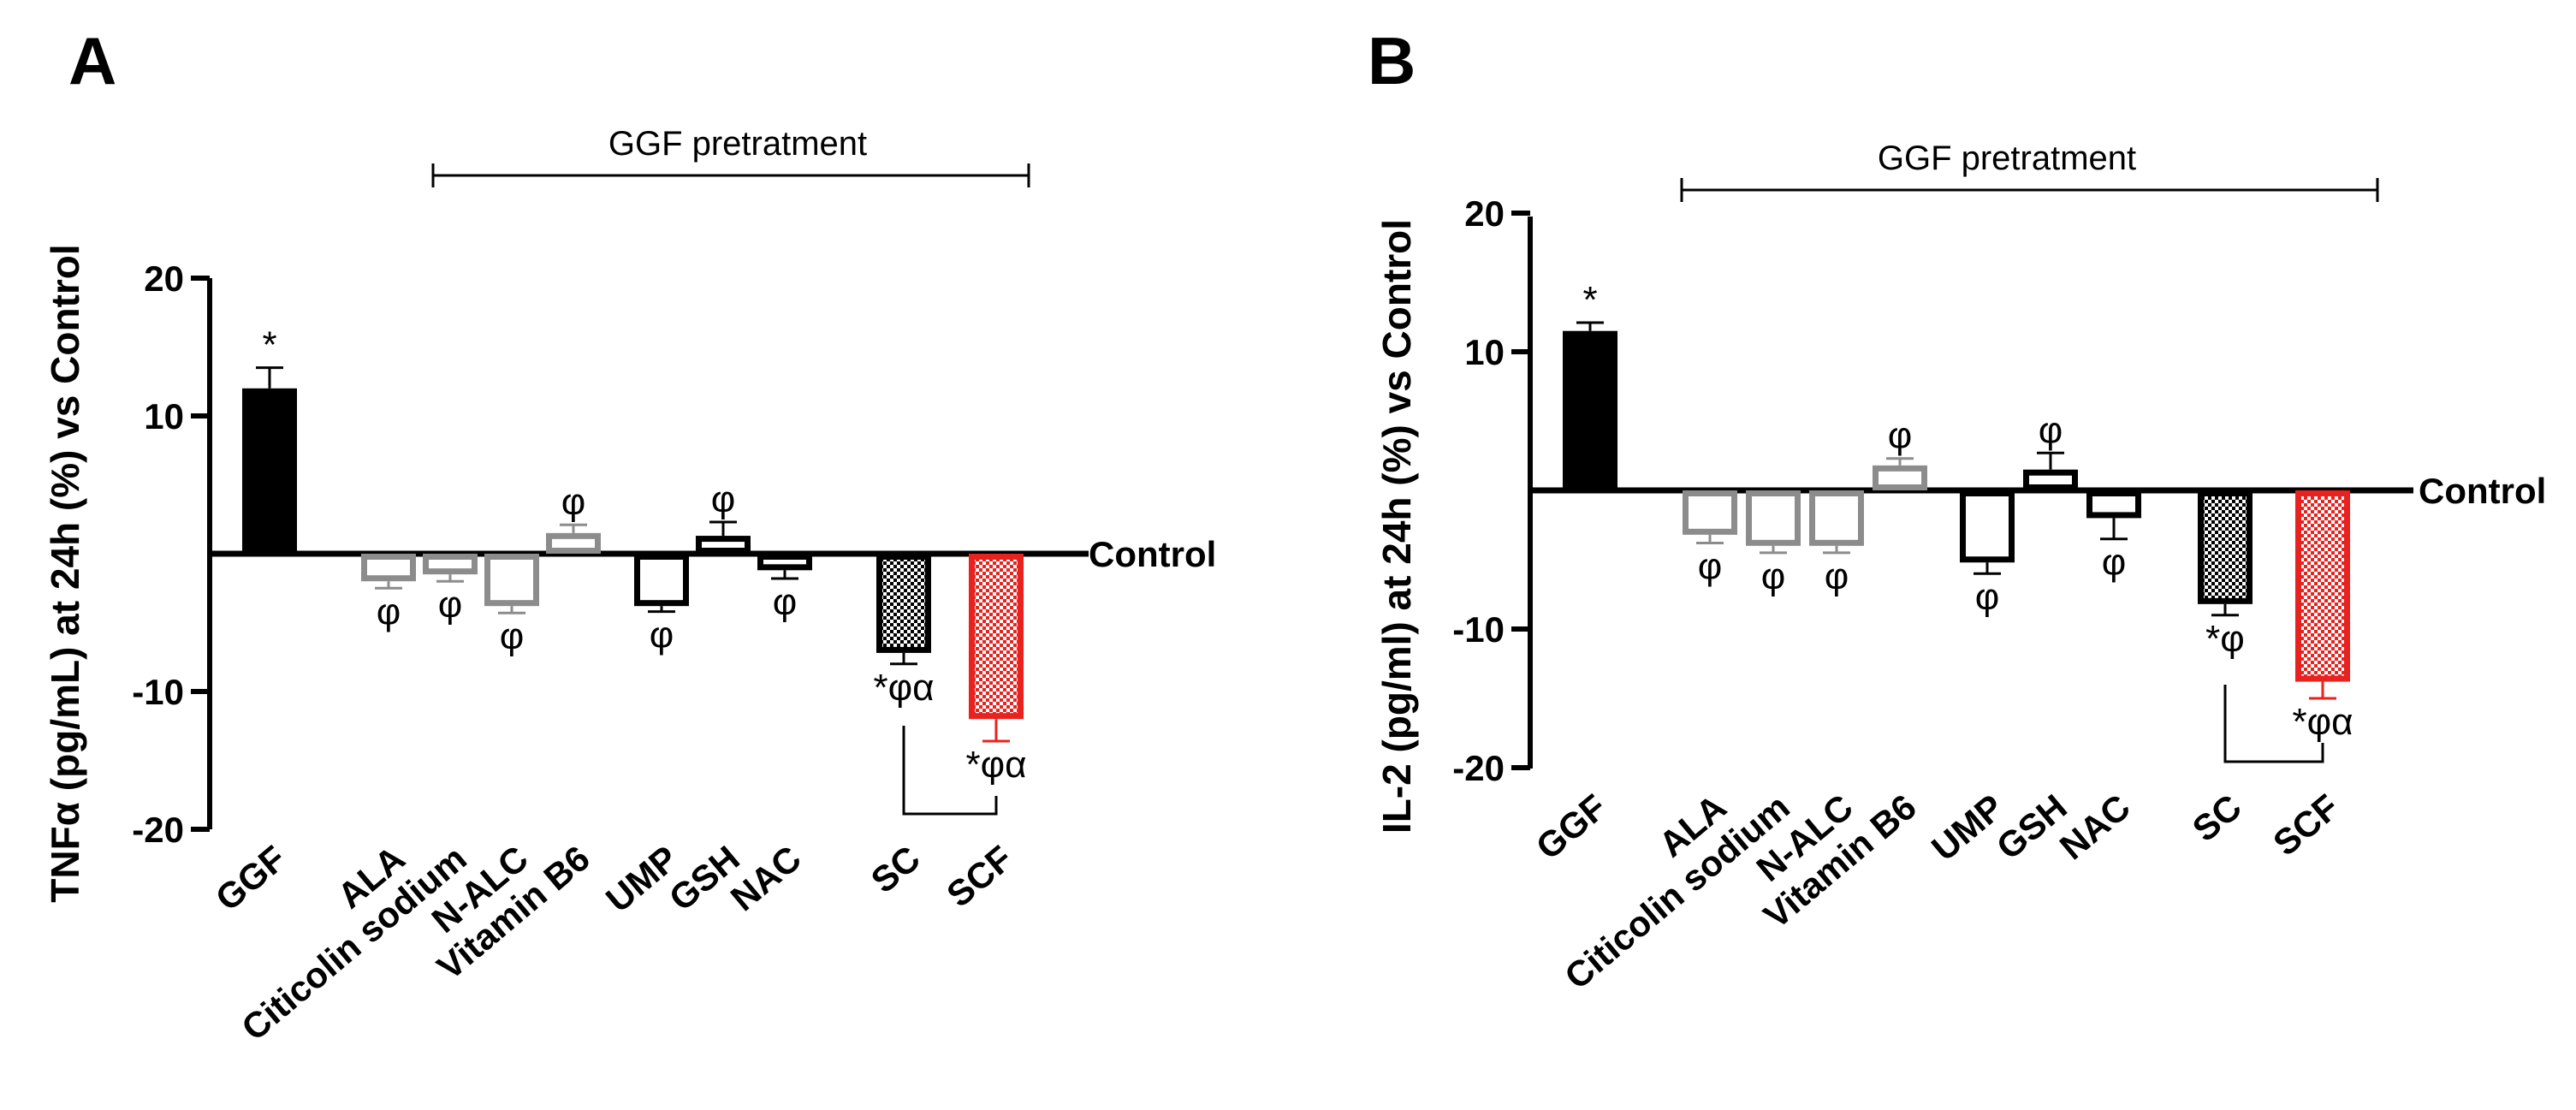 The image size is (2576, 1110). What do you see at coordinates (450, 605) in the screenshot?
I see `panel-a-significance-citicolin-sodium: φ` at bounding box center [450, 605].